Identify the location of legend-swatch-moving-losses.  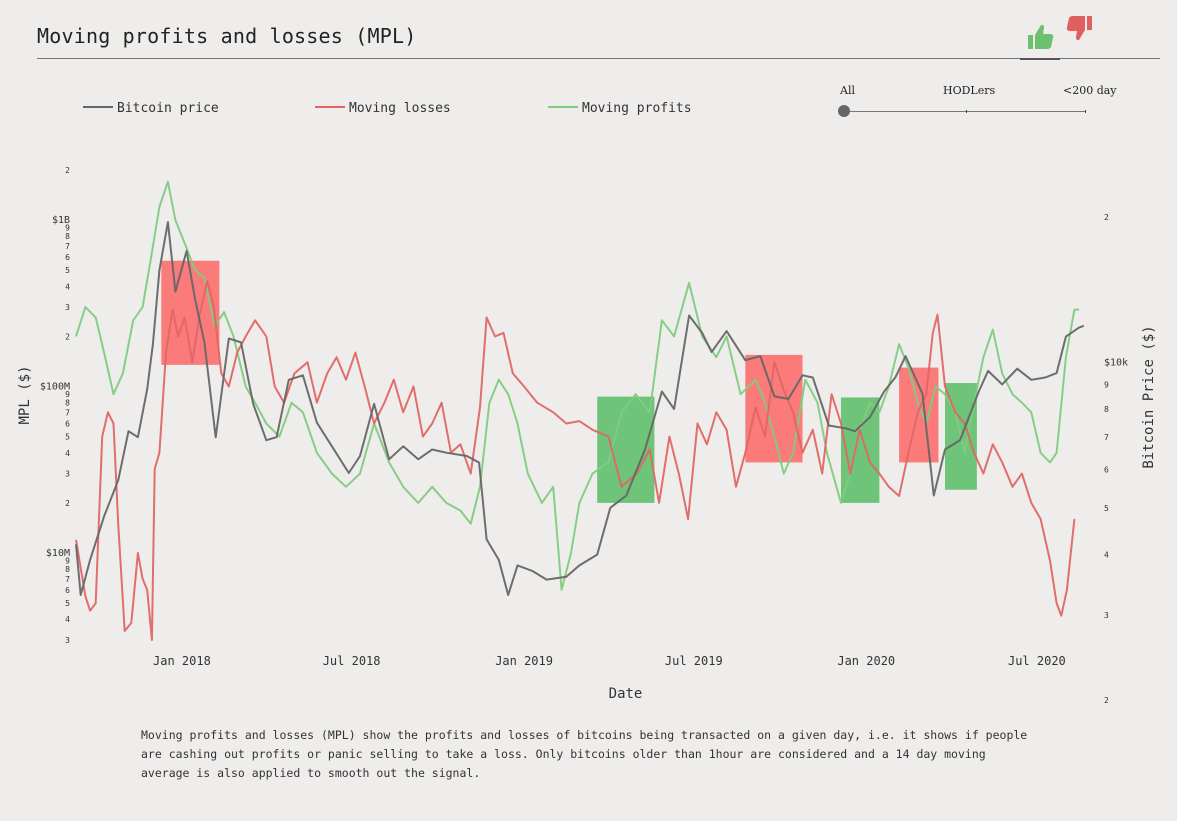
(330, 106).